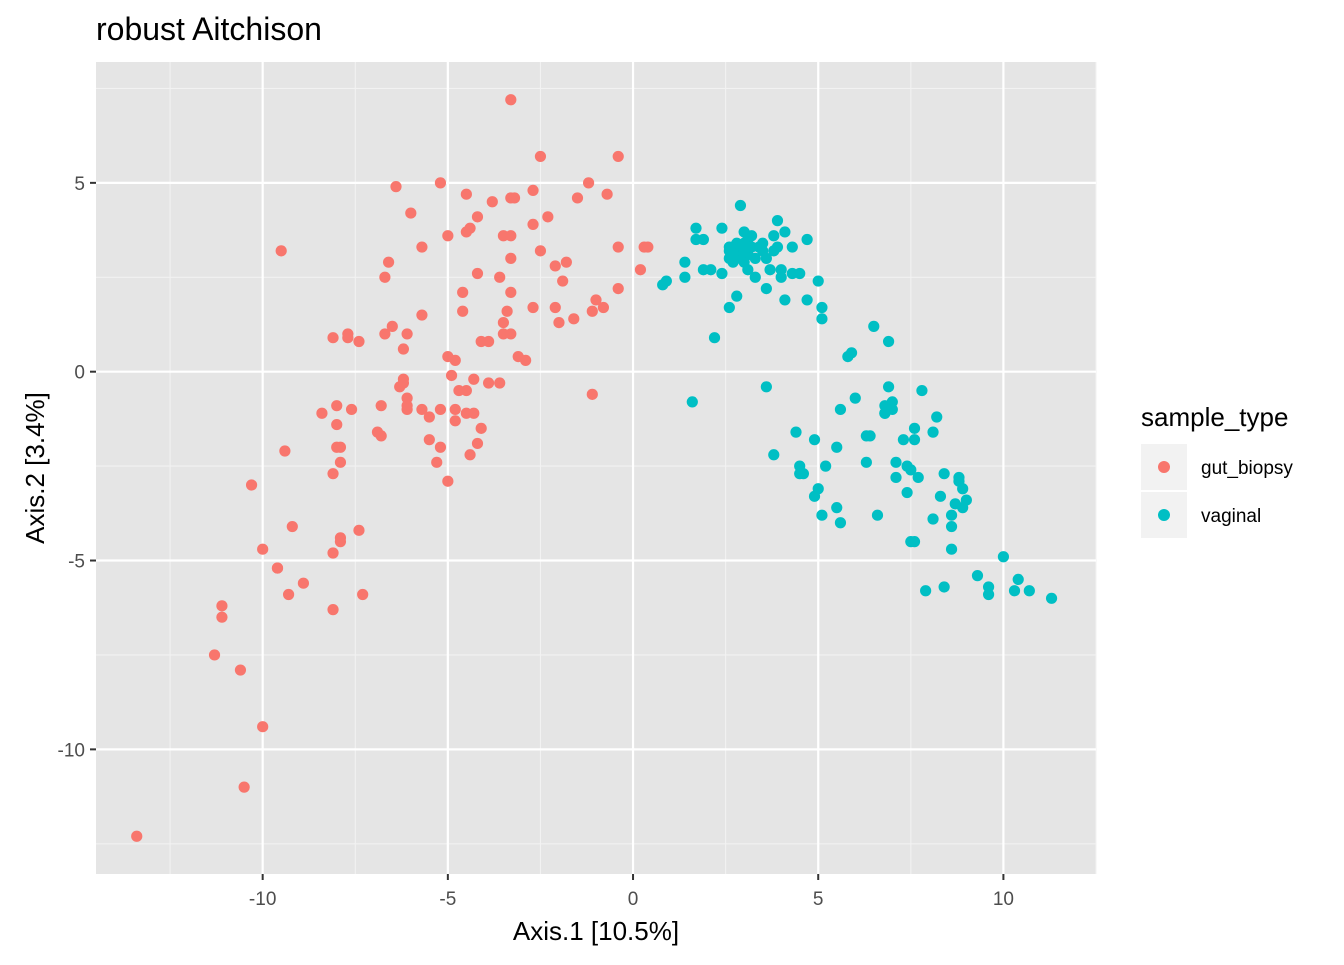  What do you see at coordinates (79, 373) in the screenshot?
I see `y-tick-label: 0` at bounding box center [79, 373].